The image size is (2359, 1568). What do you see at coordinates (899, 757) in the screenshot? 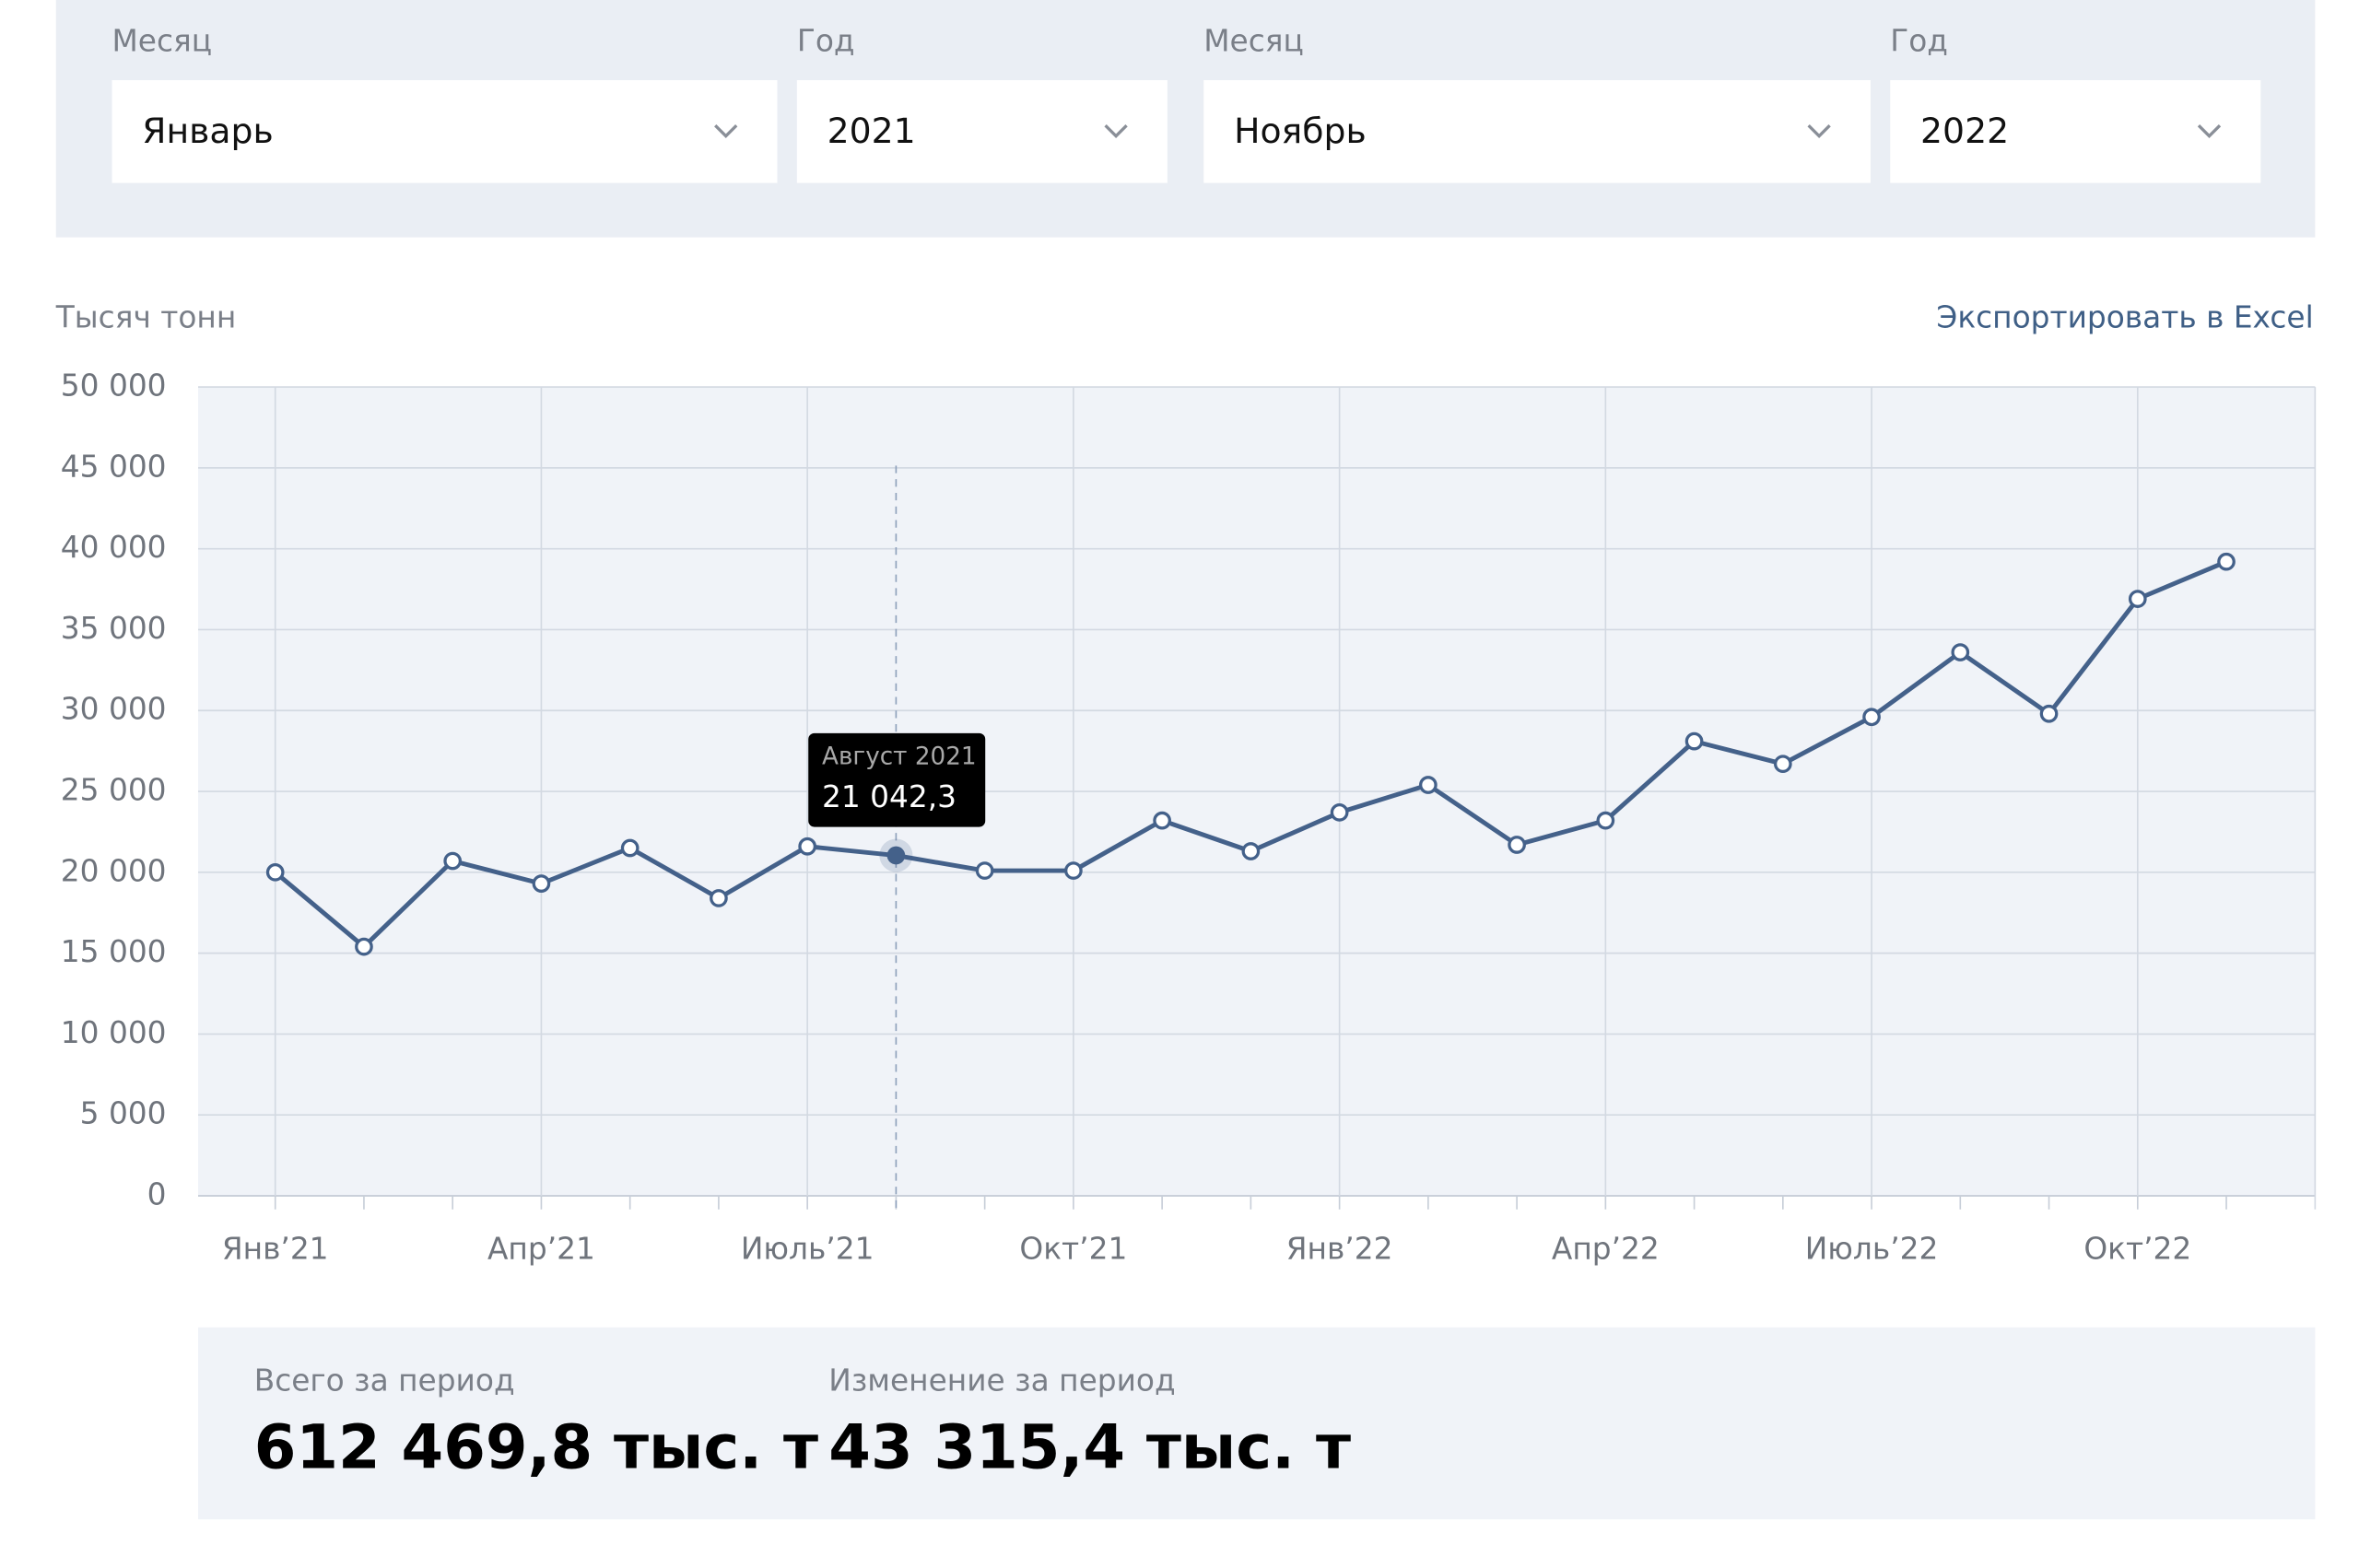
I see `tooltip-title: Август 2021` at bounding box center [899, 757].